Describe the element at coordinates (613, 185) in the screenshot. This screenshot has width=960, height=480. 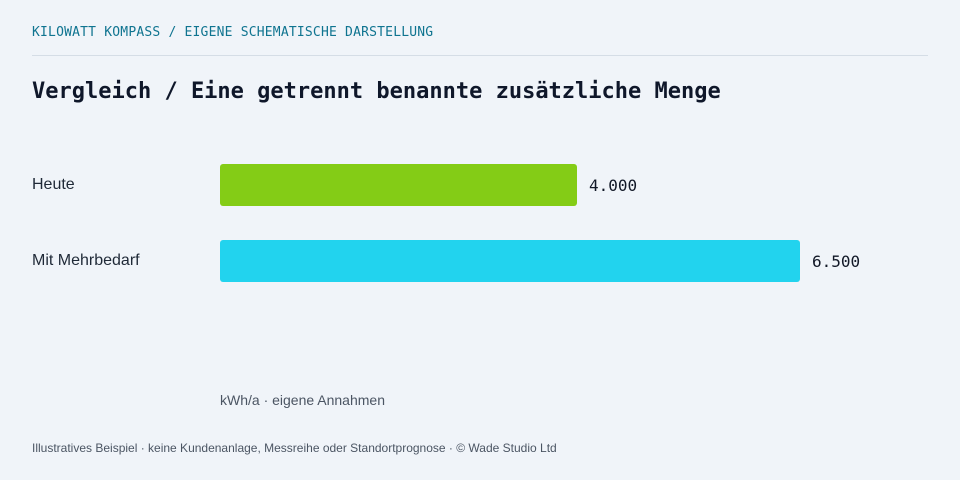
I see `value-label: 4.000` at that location.